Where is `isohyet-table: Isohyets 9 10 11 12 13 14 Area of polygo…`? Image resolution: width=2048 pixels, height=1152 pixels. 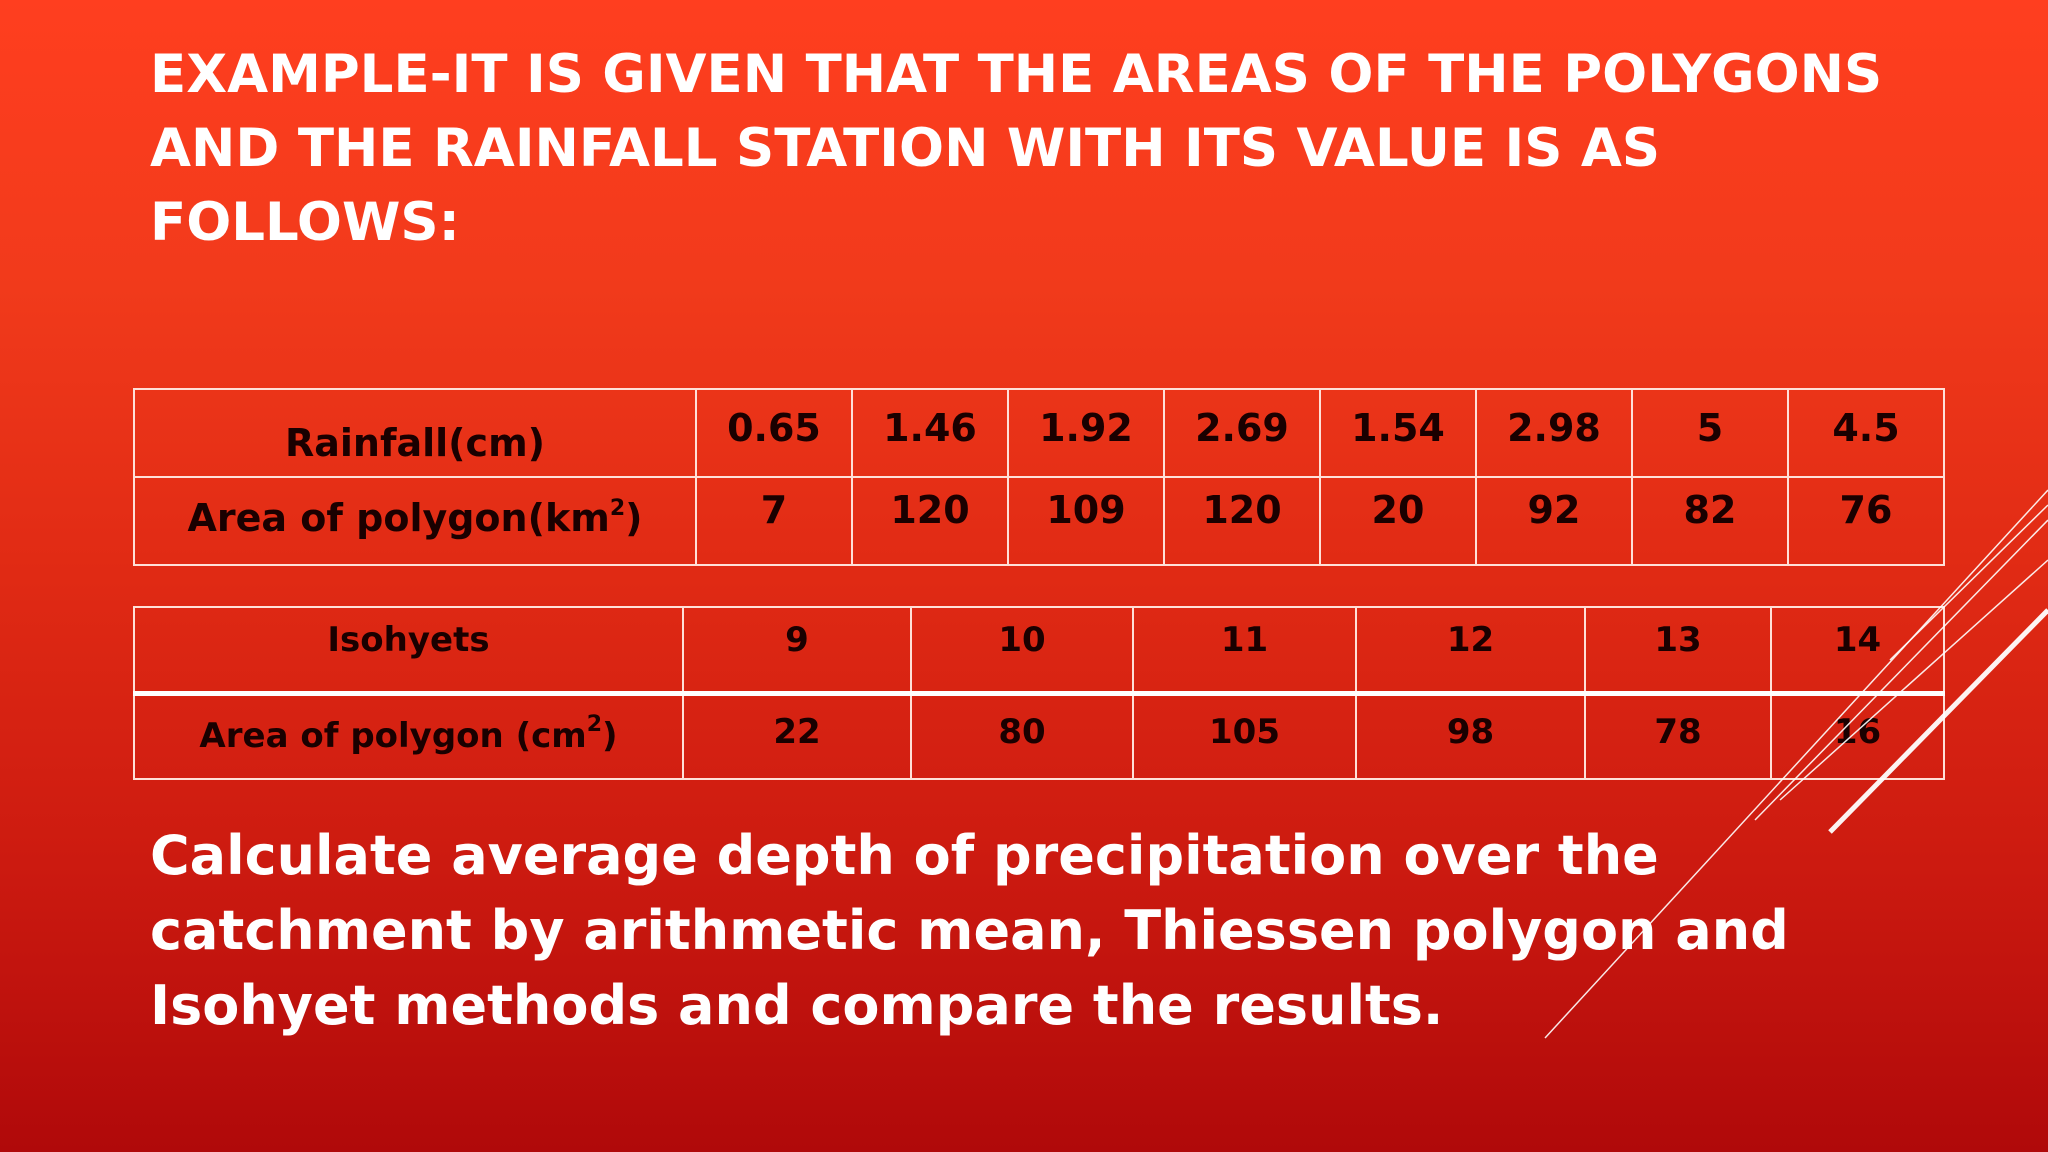
isohyet-table: Isohyets 9 10 11 12 13 14 Area of polygo… is located at coordinates (1039, 693).